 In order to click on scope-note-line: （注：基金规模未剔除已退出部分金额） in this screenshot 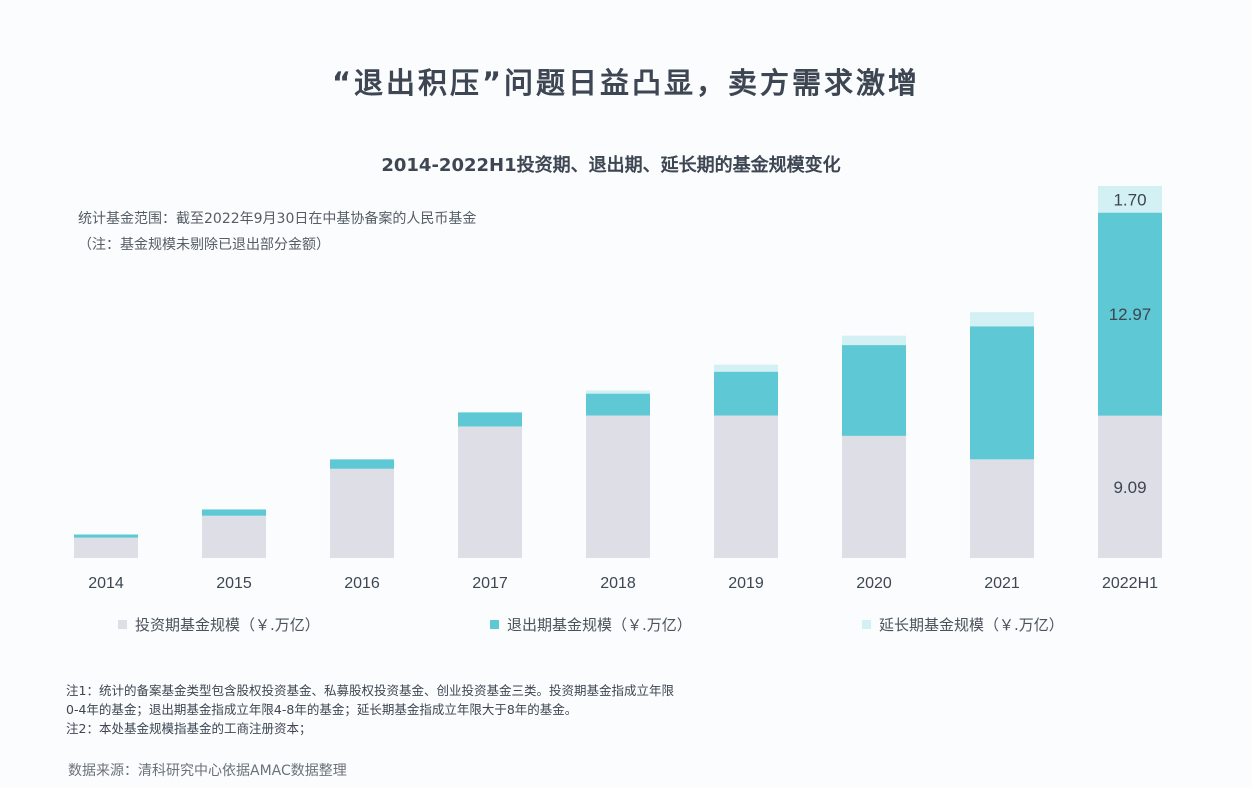, I will do `click(204, 245)`.